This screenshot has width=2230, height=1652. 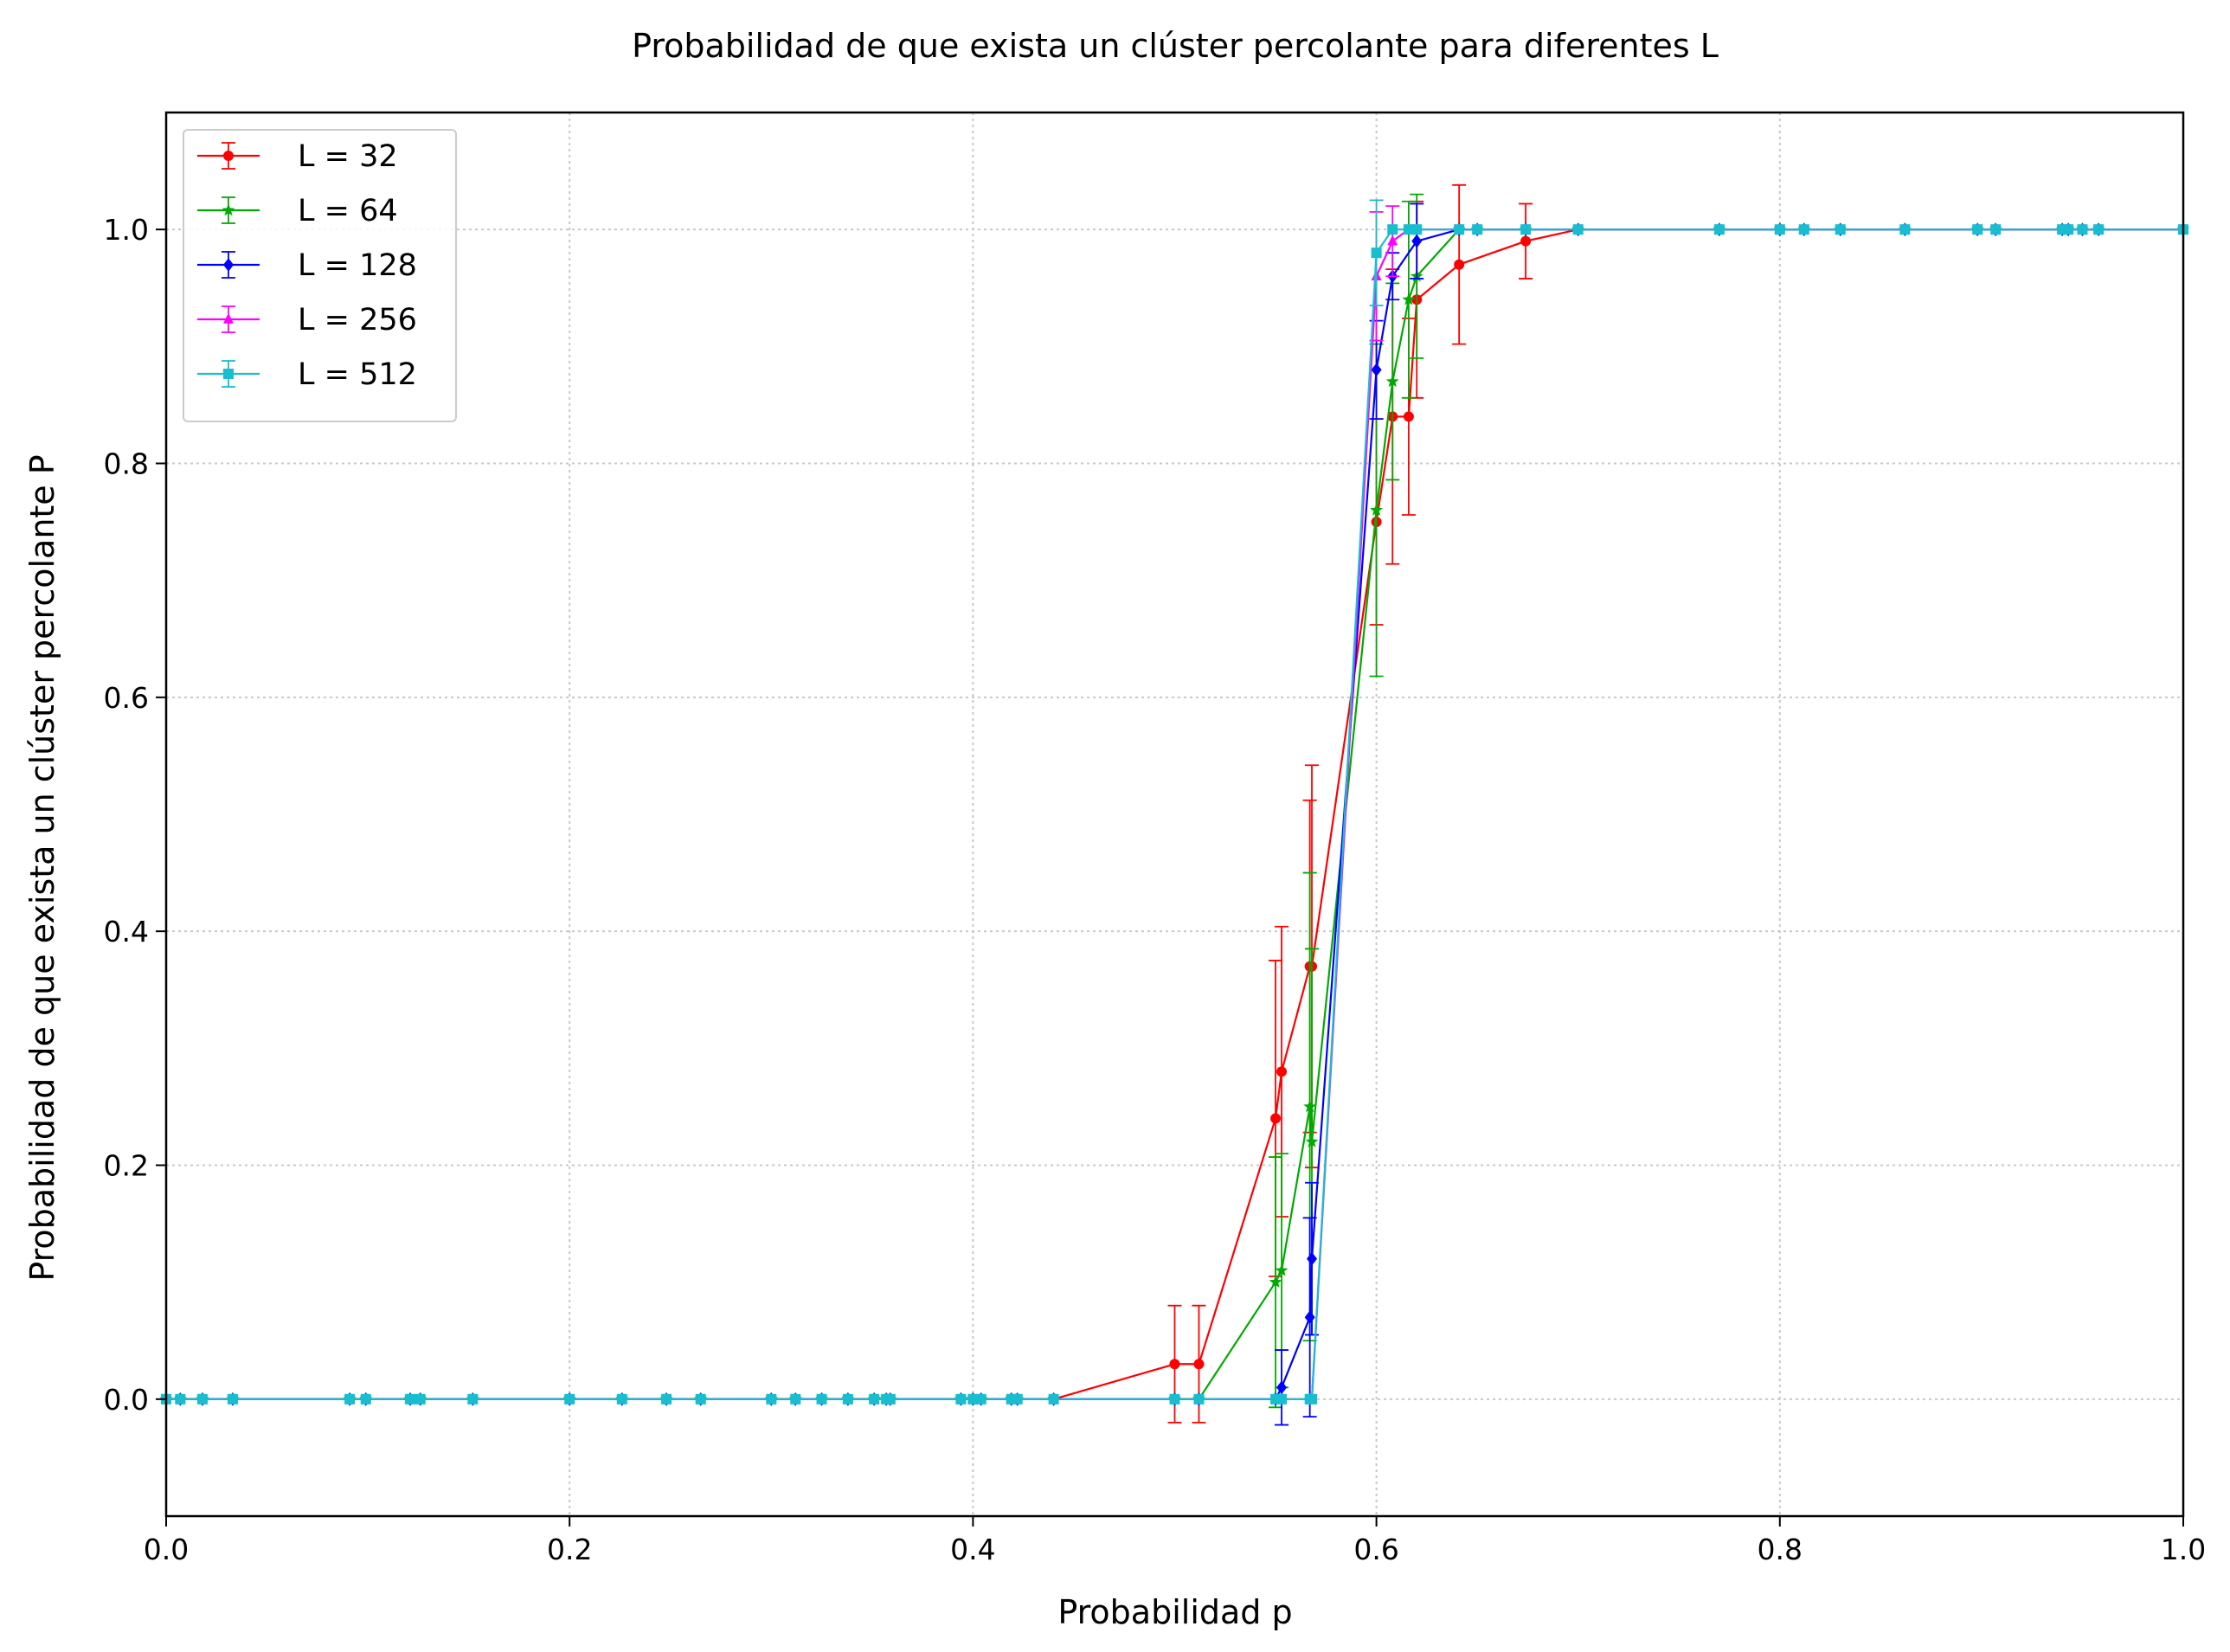 What do you see at coordinates (127, 698) in the screenshot?
I see `y-tick-label: 0.6` at bounding box center [127, 698].